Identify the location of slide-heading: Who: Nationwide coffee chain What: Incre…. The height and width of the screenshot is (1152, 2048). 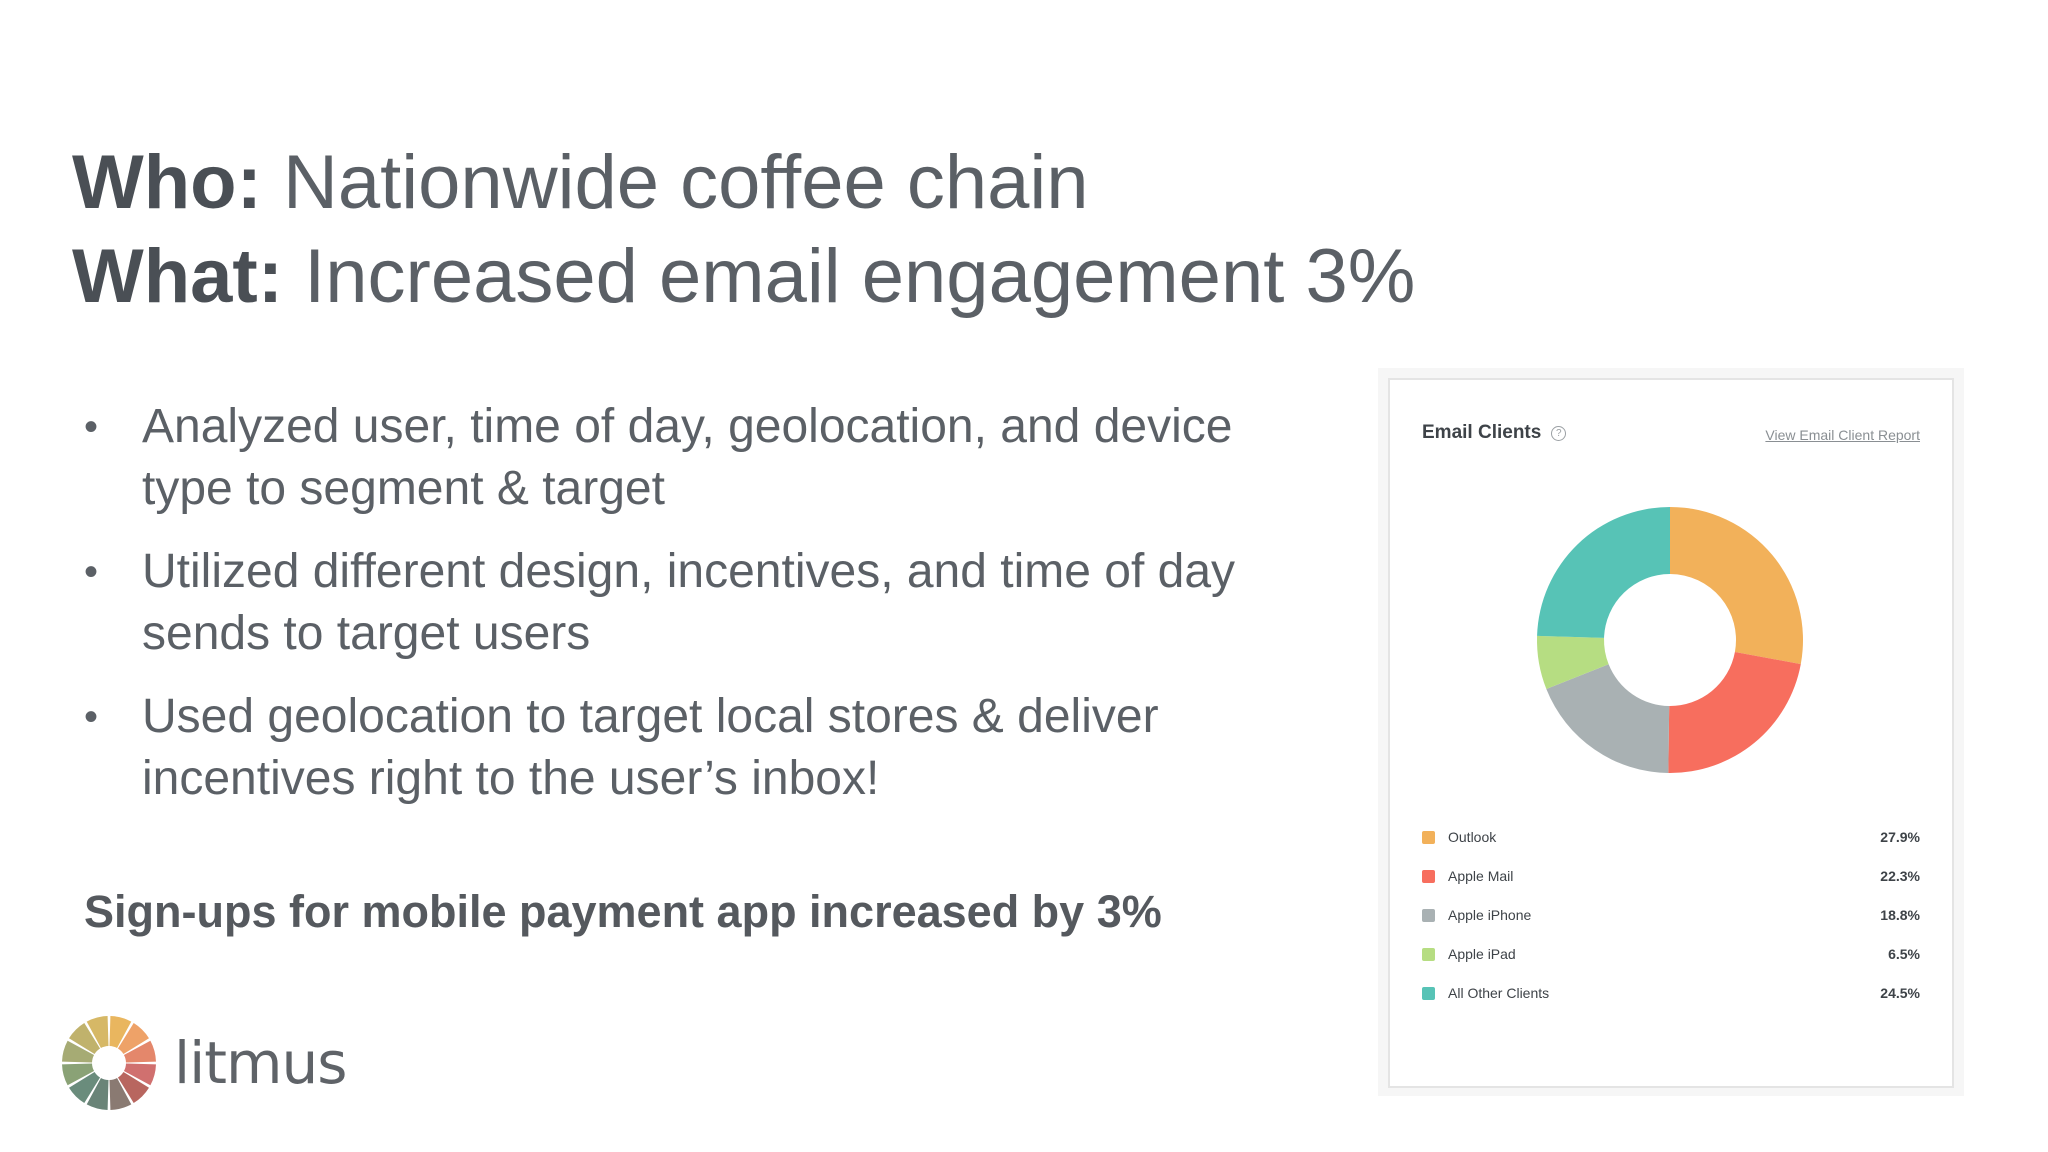
(743, 230).